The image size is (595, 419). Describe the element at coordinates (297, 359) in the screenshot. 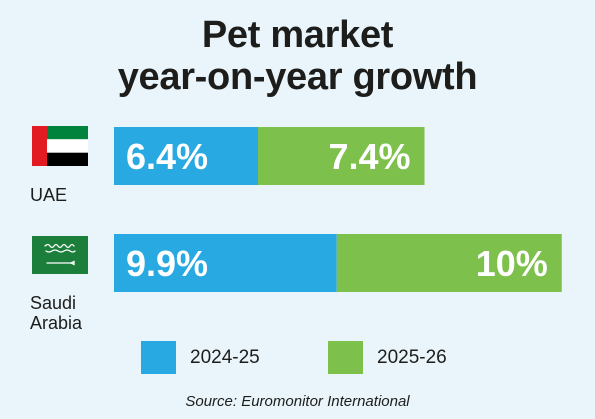

I see `legend: 2024-25 2025-26` at that location.